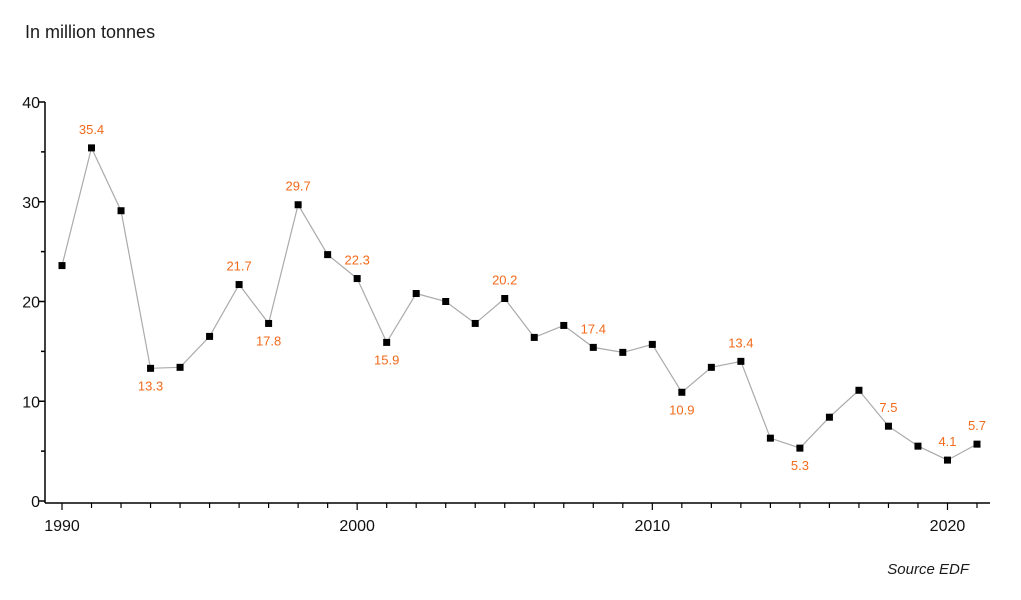 The image size is (1021, 600). What do you see at coordinates (534, 337) in the screenshot?
I see `data-point-2006` at bounding box center [534, 337].